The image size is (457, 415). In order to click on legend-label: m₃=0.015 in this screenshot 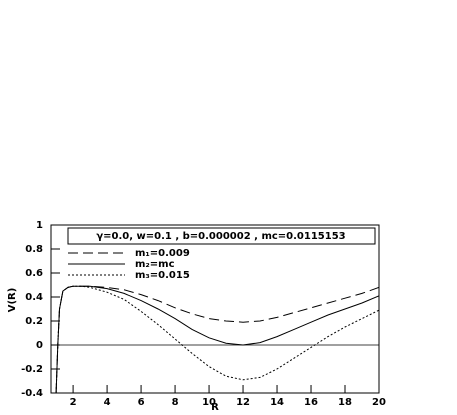, I will do `click(162, 275)`.